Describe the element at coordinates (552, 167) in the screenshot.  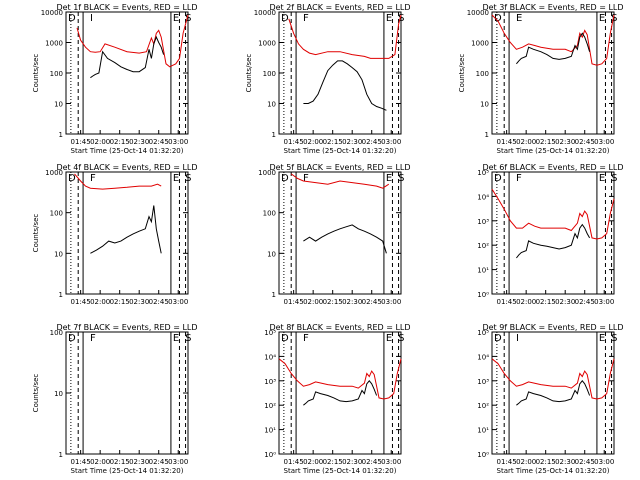
I see `panel-title: Det 6f BLACK = Events, RED = LLD` at that location.